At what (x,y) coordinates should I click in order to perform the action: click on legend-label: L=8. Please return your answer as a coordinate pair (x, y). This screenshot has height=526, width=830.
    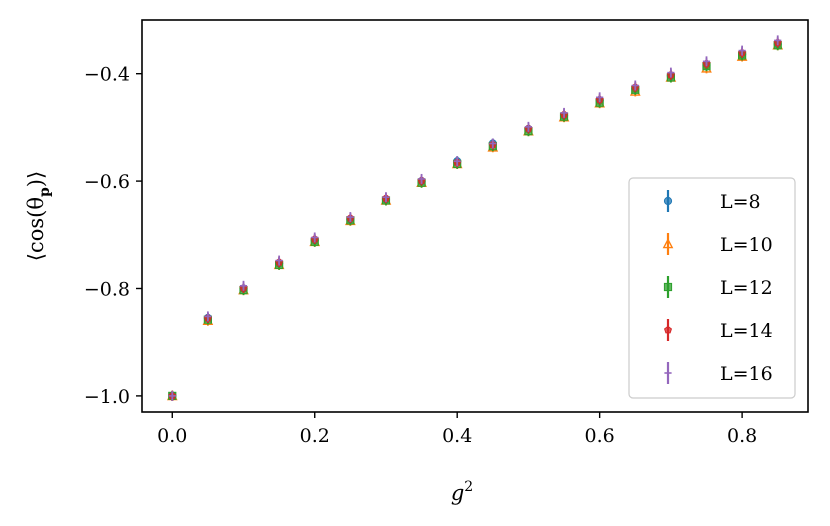
    Looking at the image, I should click on (740, 202).